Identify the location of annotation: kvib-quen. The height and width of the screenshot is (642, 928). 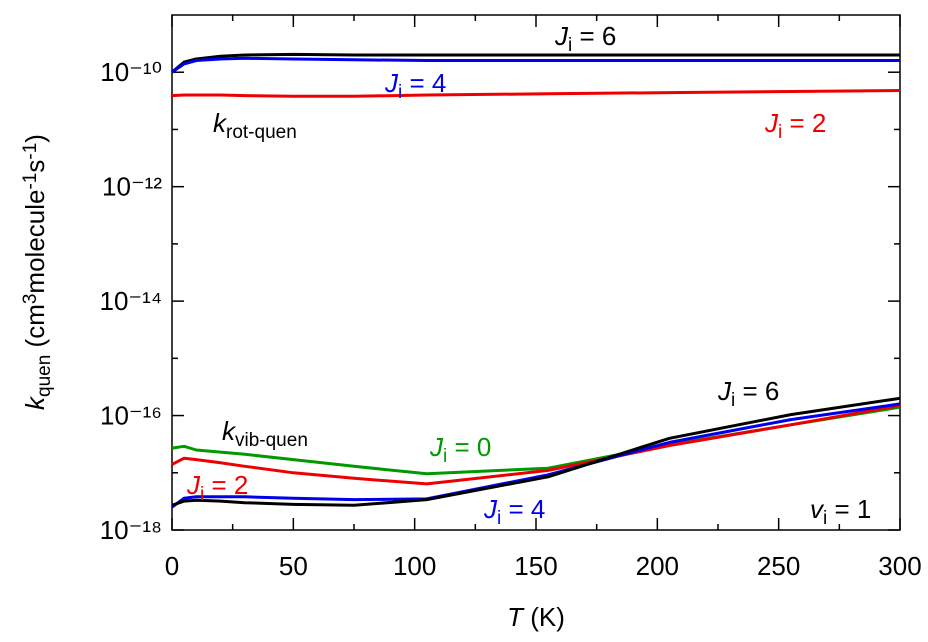
(265, 433).